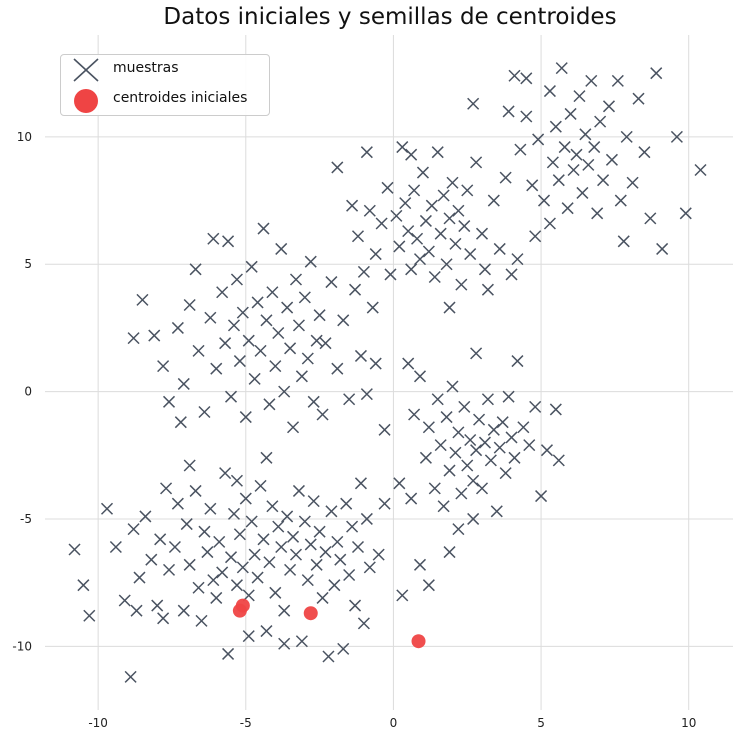 Image resolution: width=740 pixels, height=740 pixels. I want to click on legend-label-centroides: centroides iniciales, so click(180, 98).